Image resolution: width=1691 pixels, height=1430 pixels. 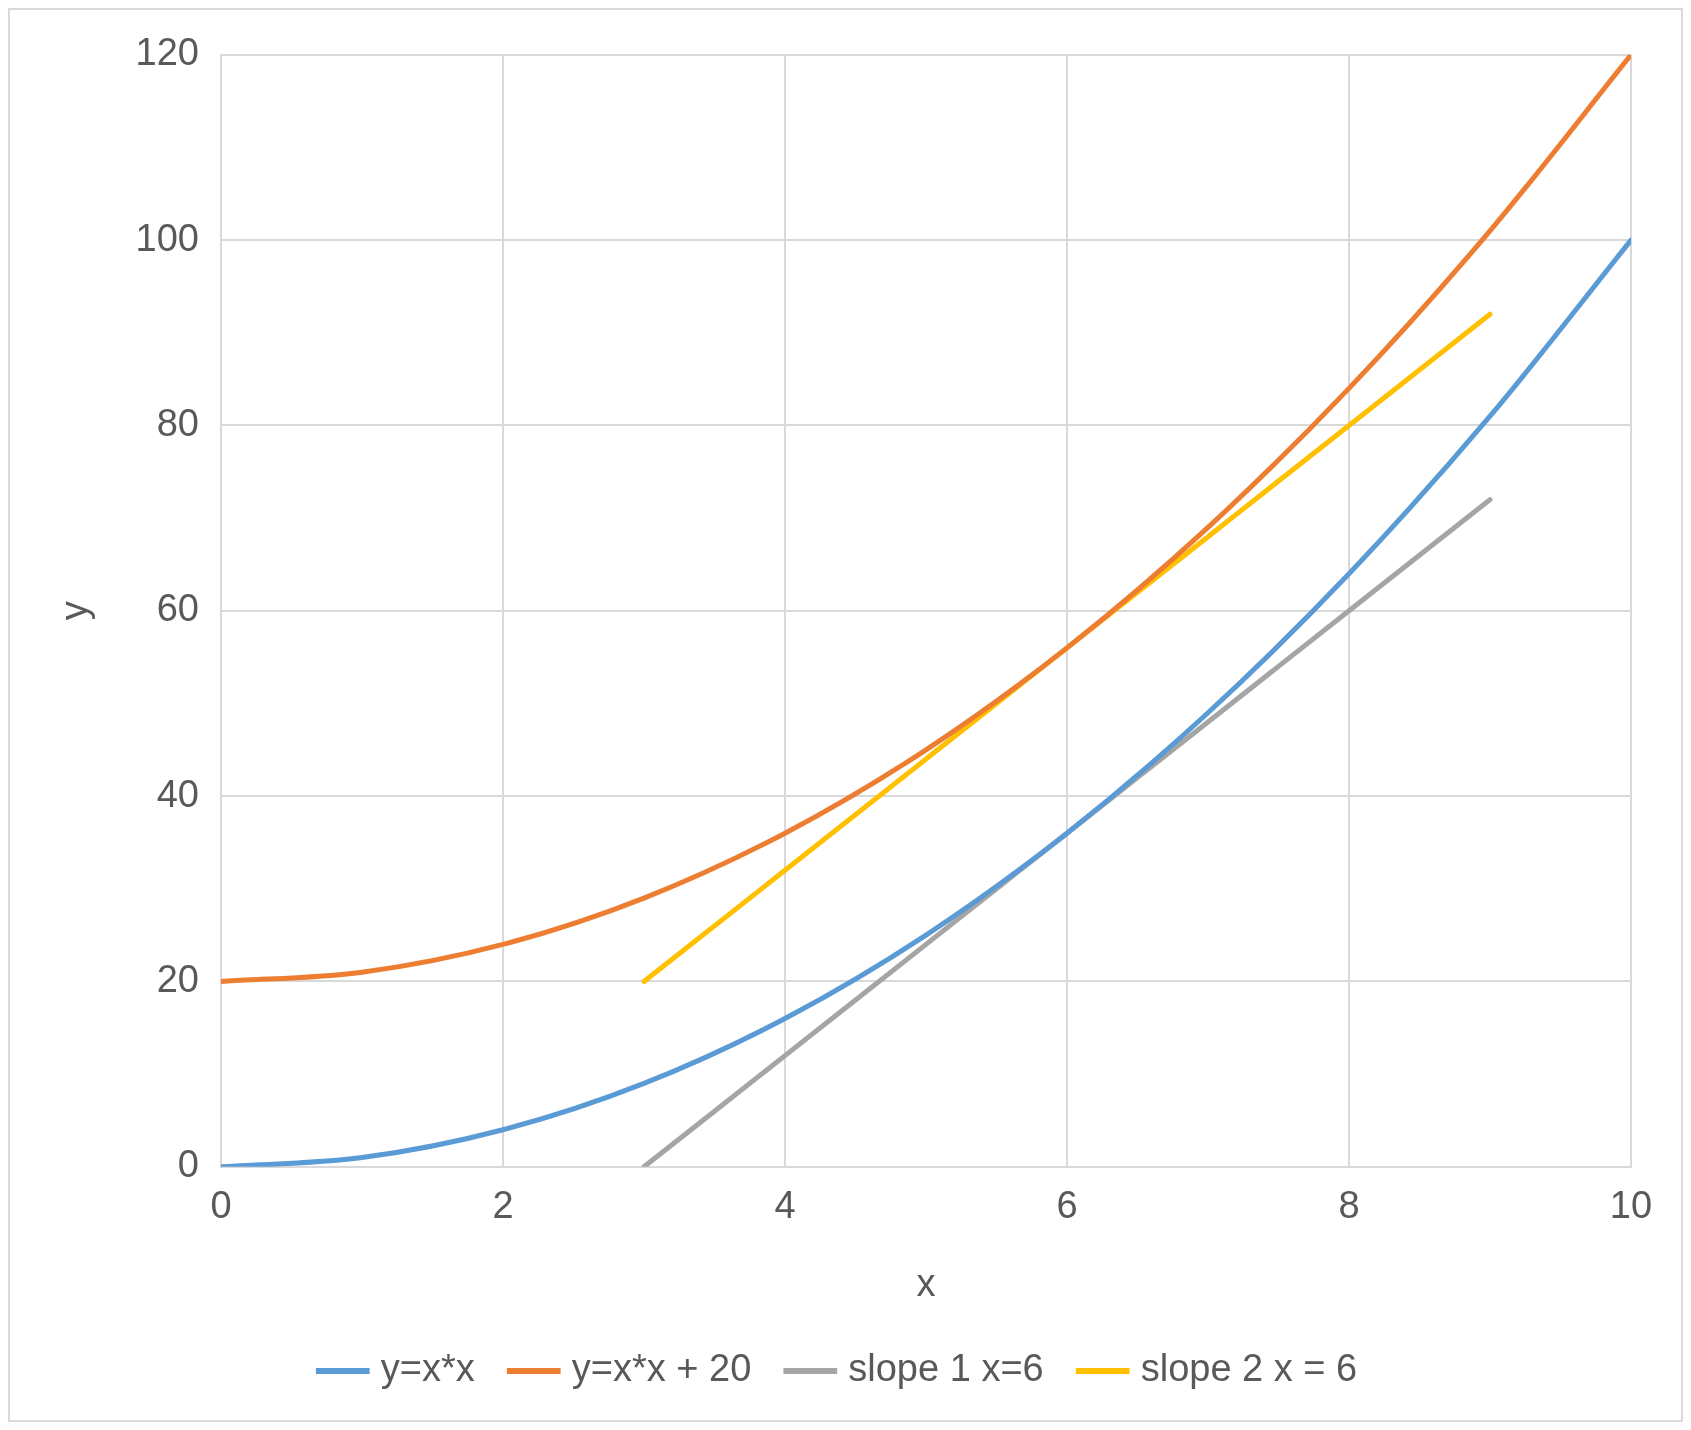 I want to click on legend-label: y=x*x, so click(x=427, y=1368).